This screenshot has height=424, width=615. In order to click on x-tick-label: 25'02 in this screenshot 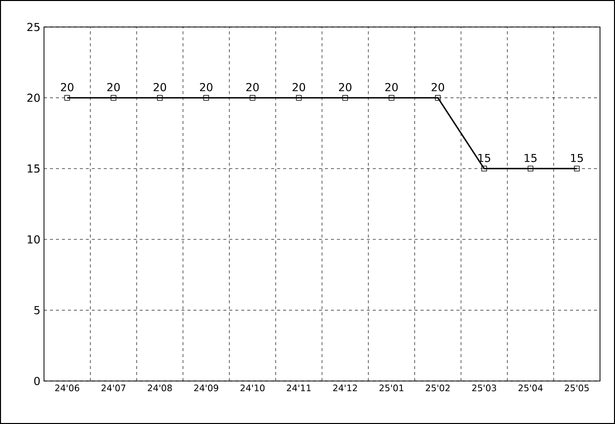, I will do `click(438, 388)`.